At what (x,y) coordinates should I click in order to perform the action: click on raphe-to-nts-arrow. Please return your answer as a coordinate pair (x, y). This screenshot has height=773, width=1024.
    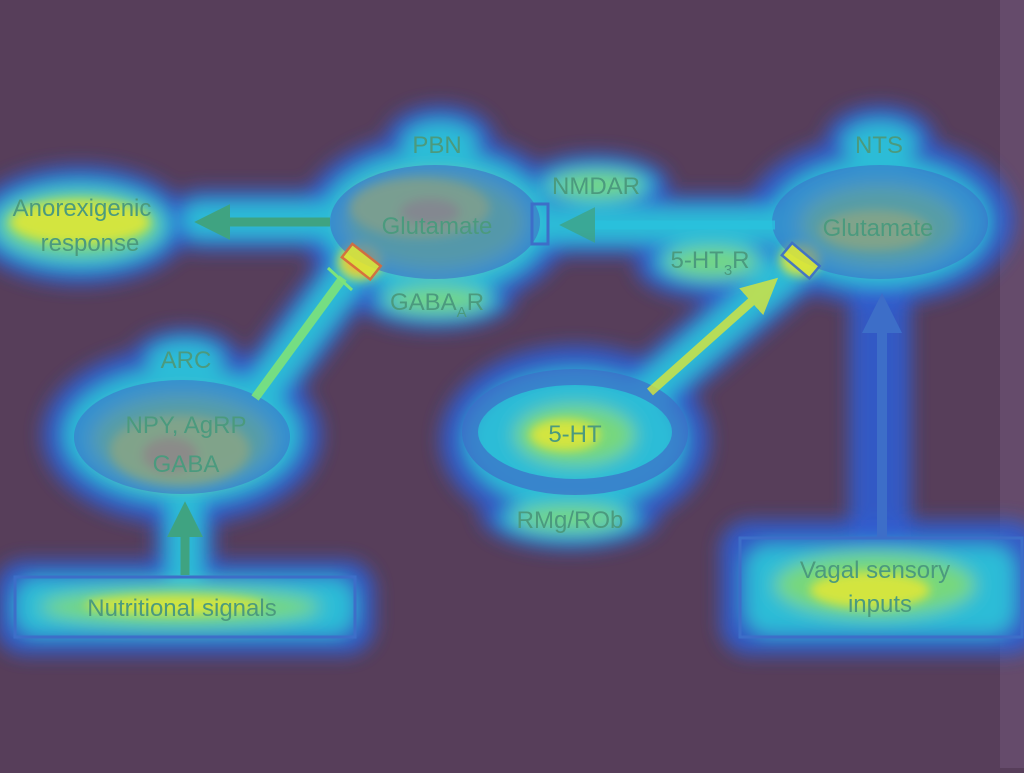
    Looking at the image, I should click on (713, 336).